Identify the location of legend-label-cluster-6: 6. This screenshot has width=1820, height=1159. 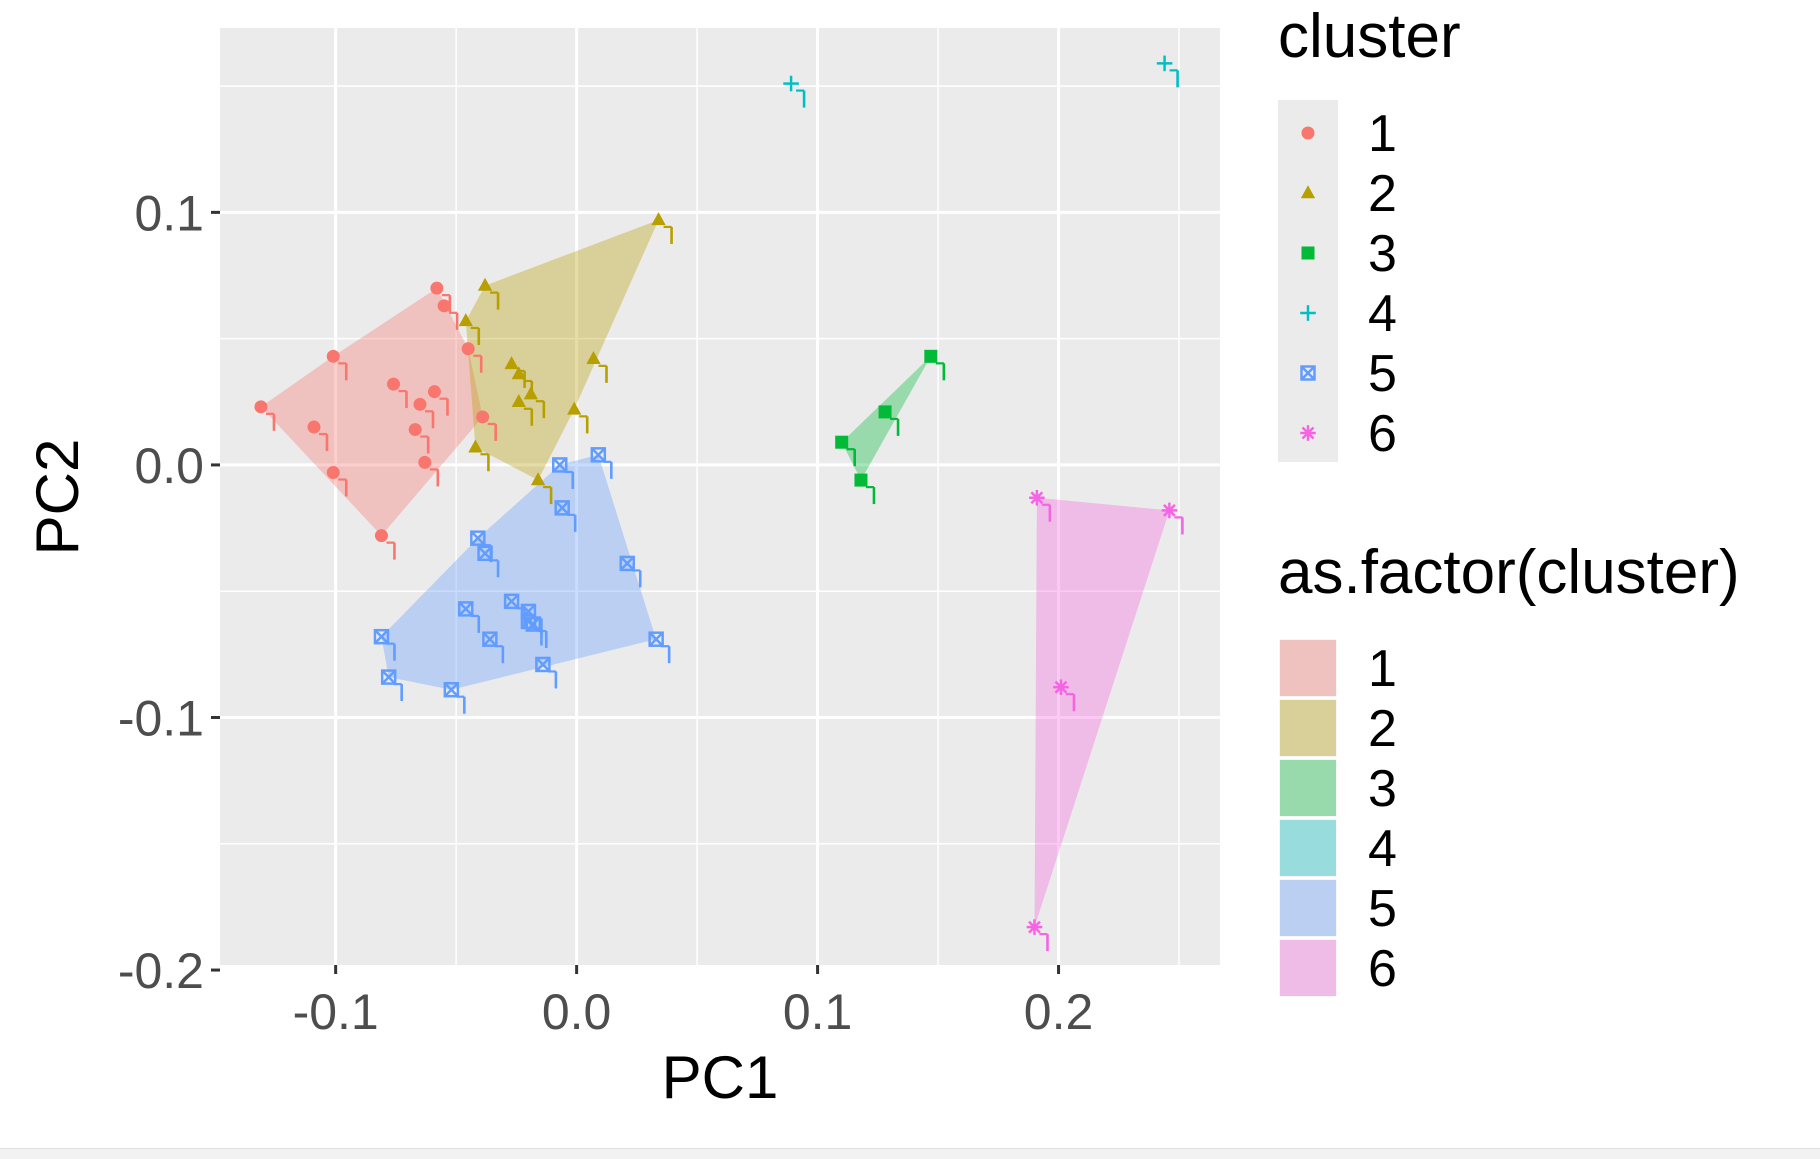
(1382, 434).